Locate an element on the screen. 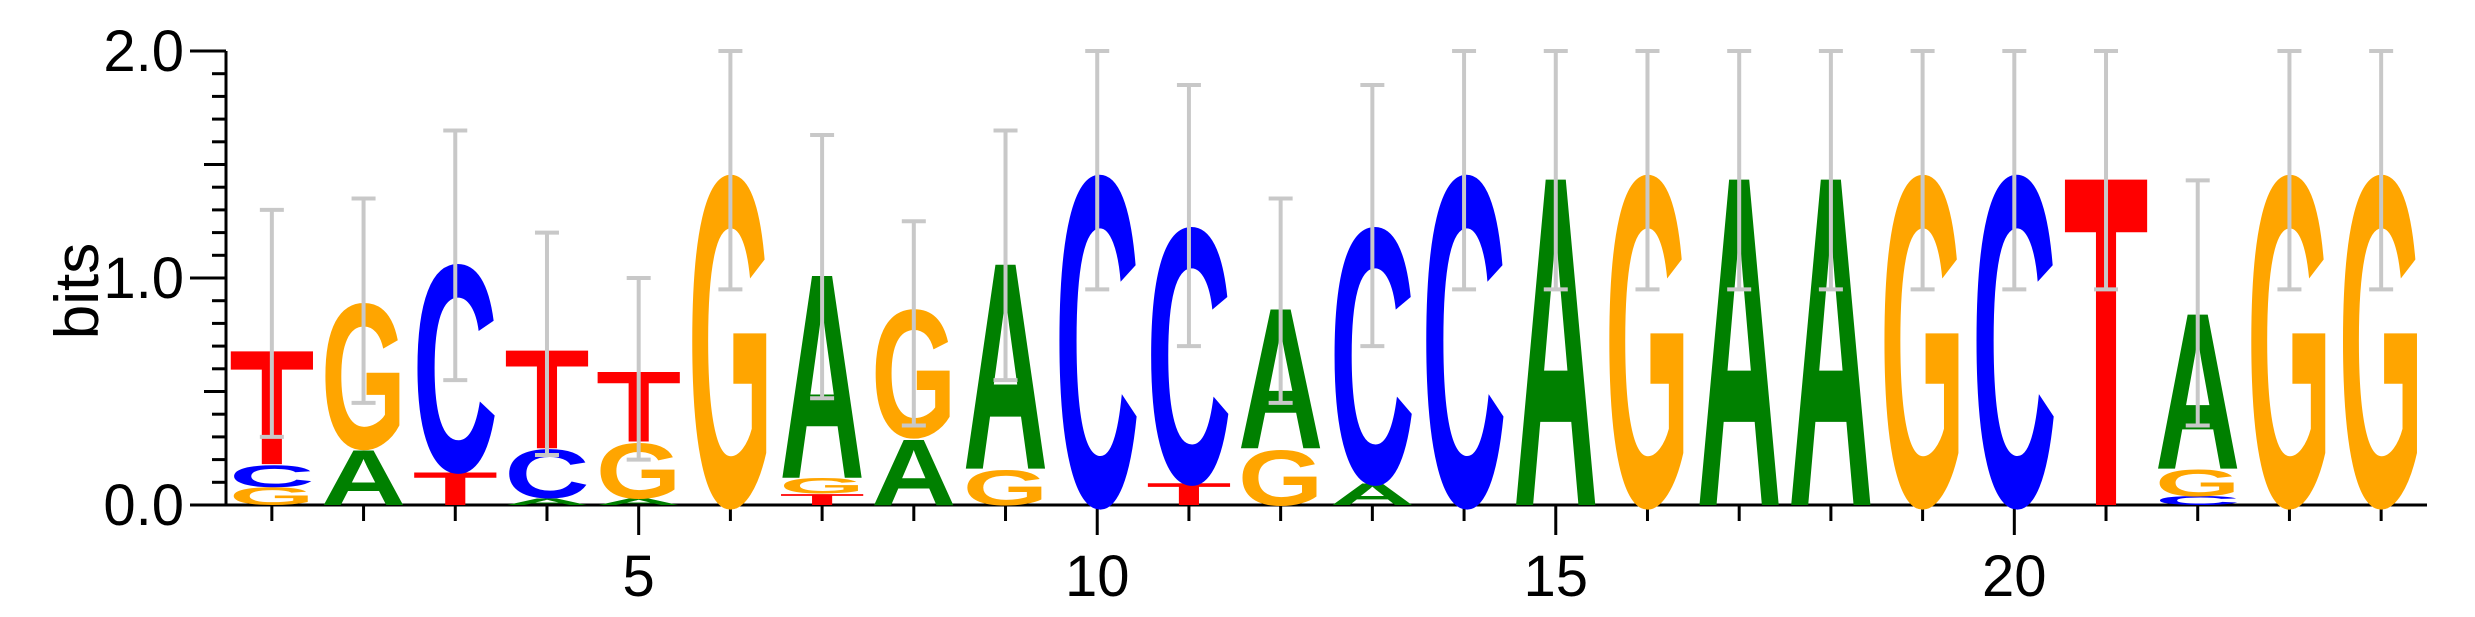 The width and height of the screenshot is (2475, 617). y-axis: 0.0 1.0 2.0 is located at coordinates (165, 278).